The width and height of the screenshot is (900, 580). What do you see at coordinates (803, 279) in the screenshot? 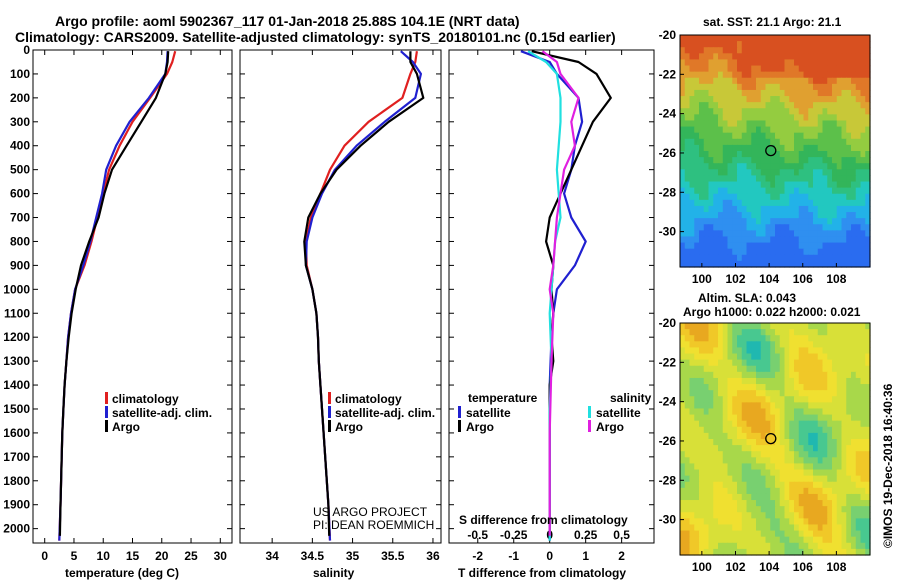
I see `lon-tick-label: 106` at bounding box center [803, 279].